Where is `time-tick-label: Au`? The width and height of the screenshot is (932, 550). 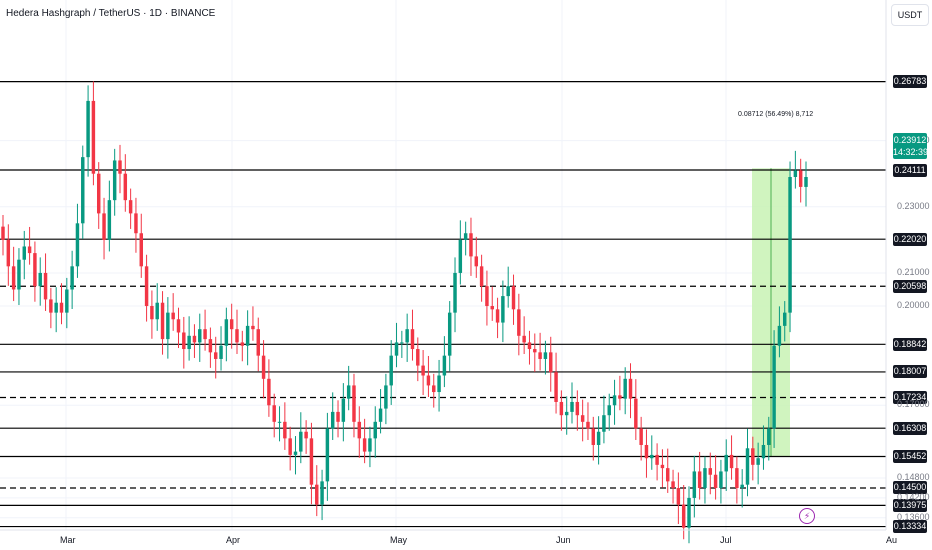 time-tick-label: Au is located at coordinates (892, 540).